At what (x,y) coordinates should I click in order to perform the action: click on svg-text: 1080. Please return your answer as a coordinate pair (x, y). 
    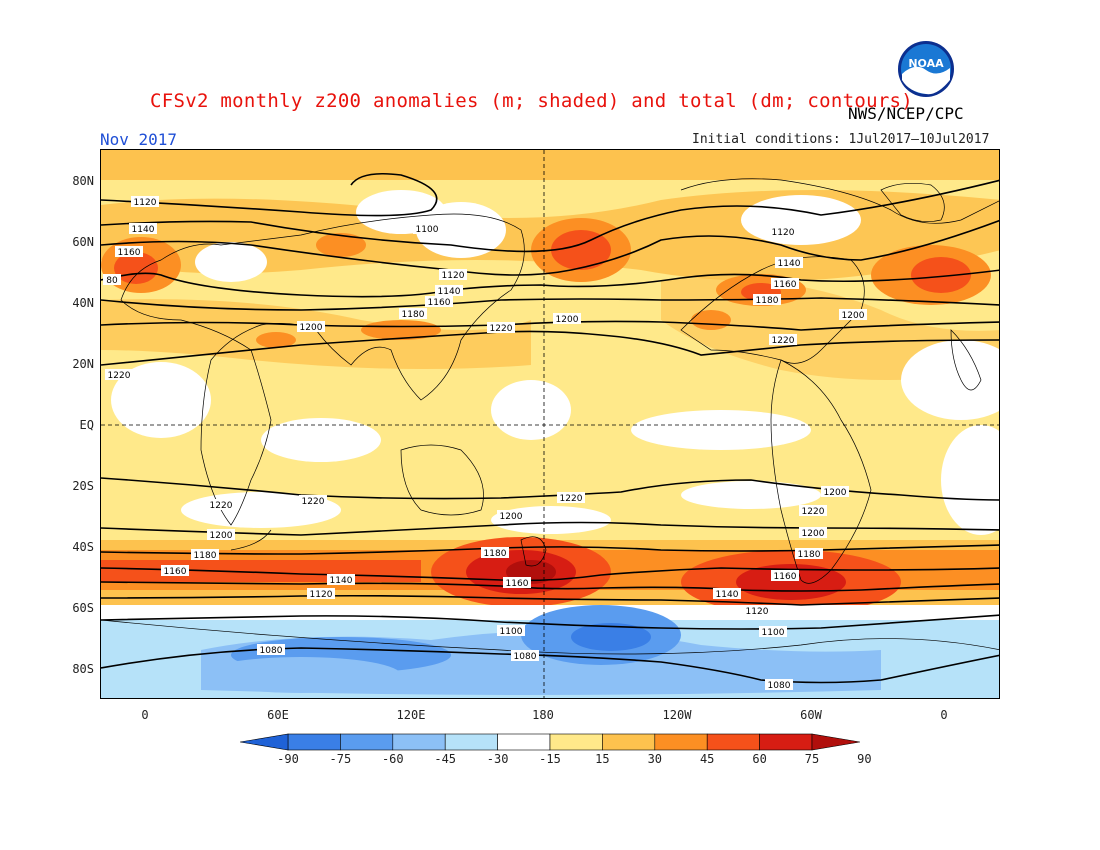
    Looking at the image, I should click on (779, 686).